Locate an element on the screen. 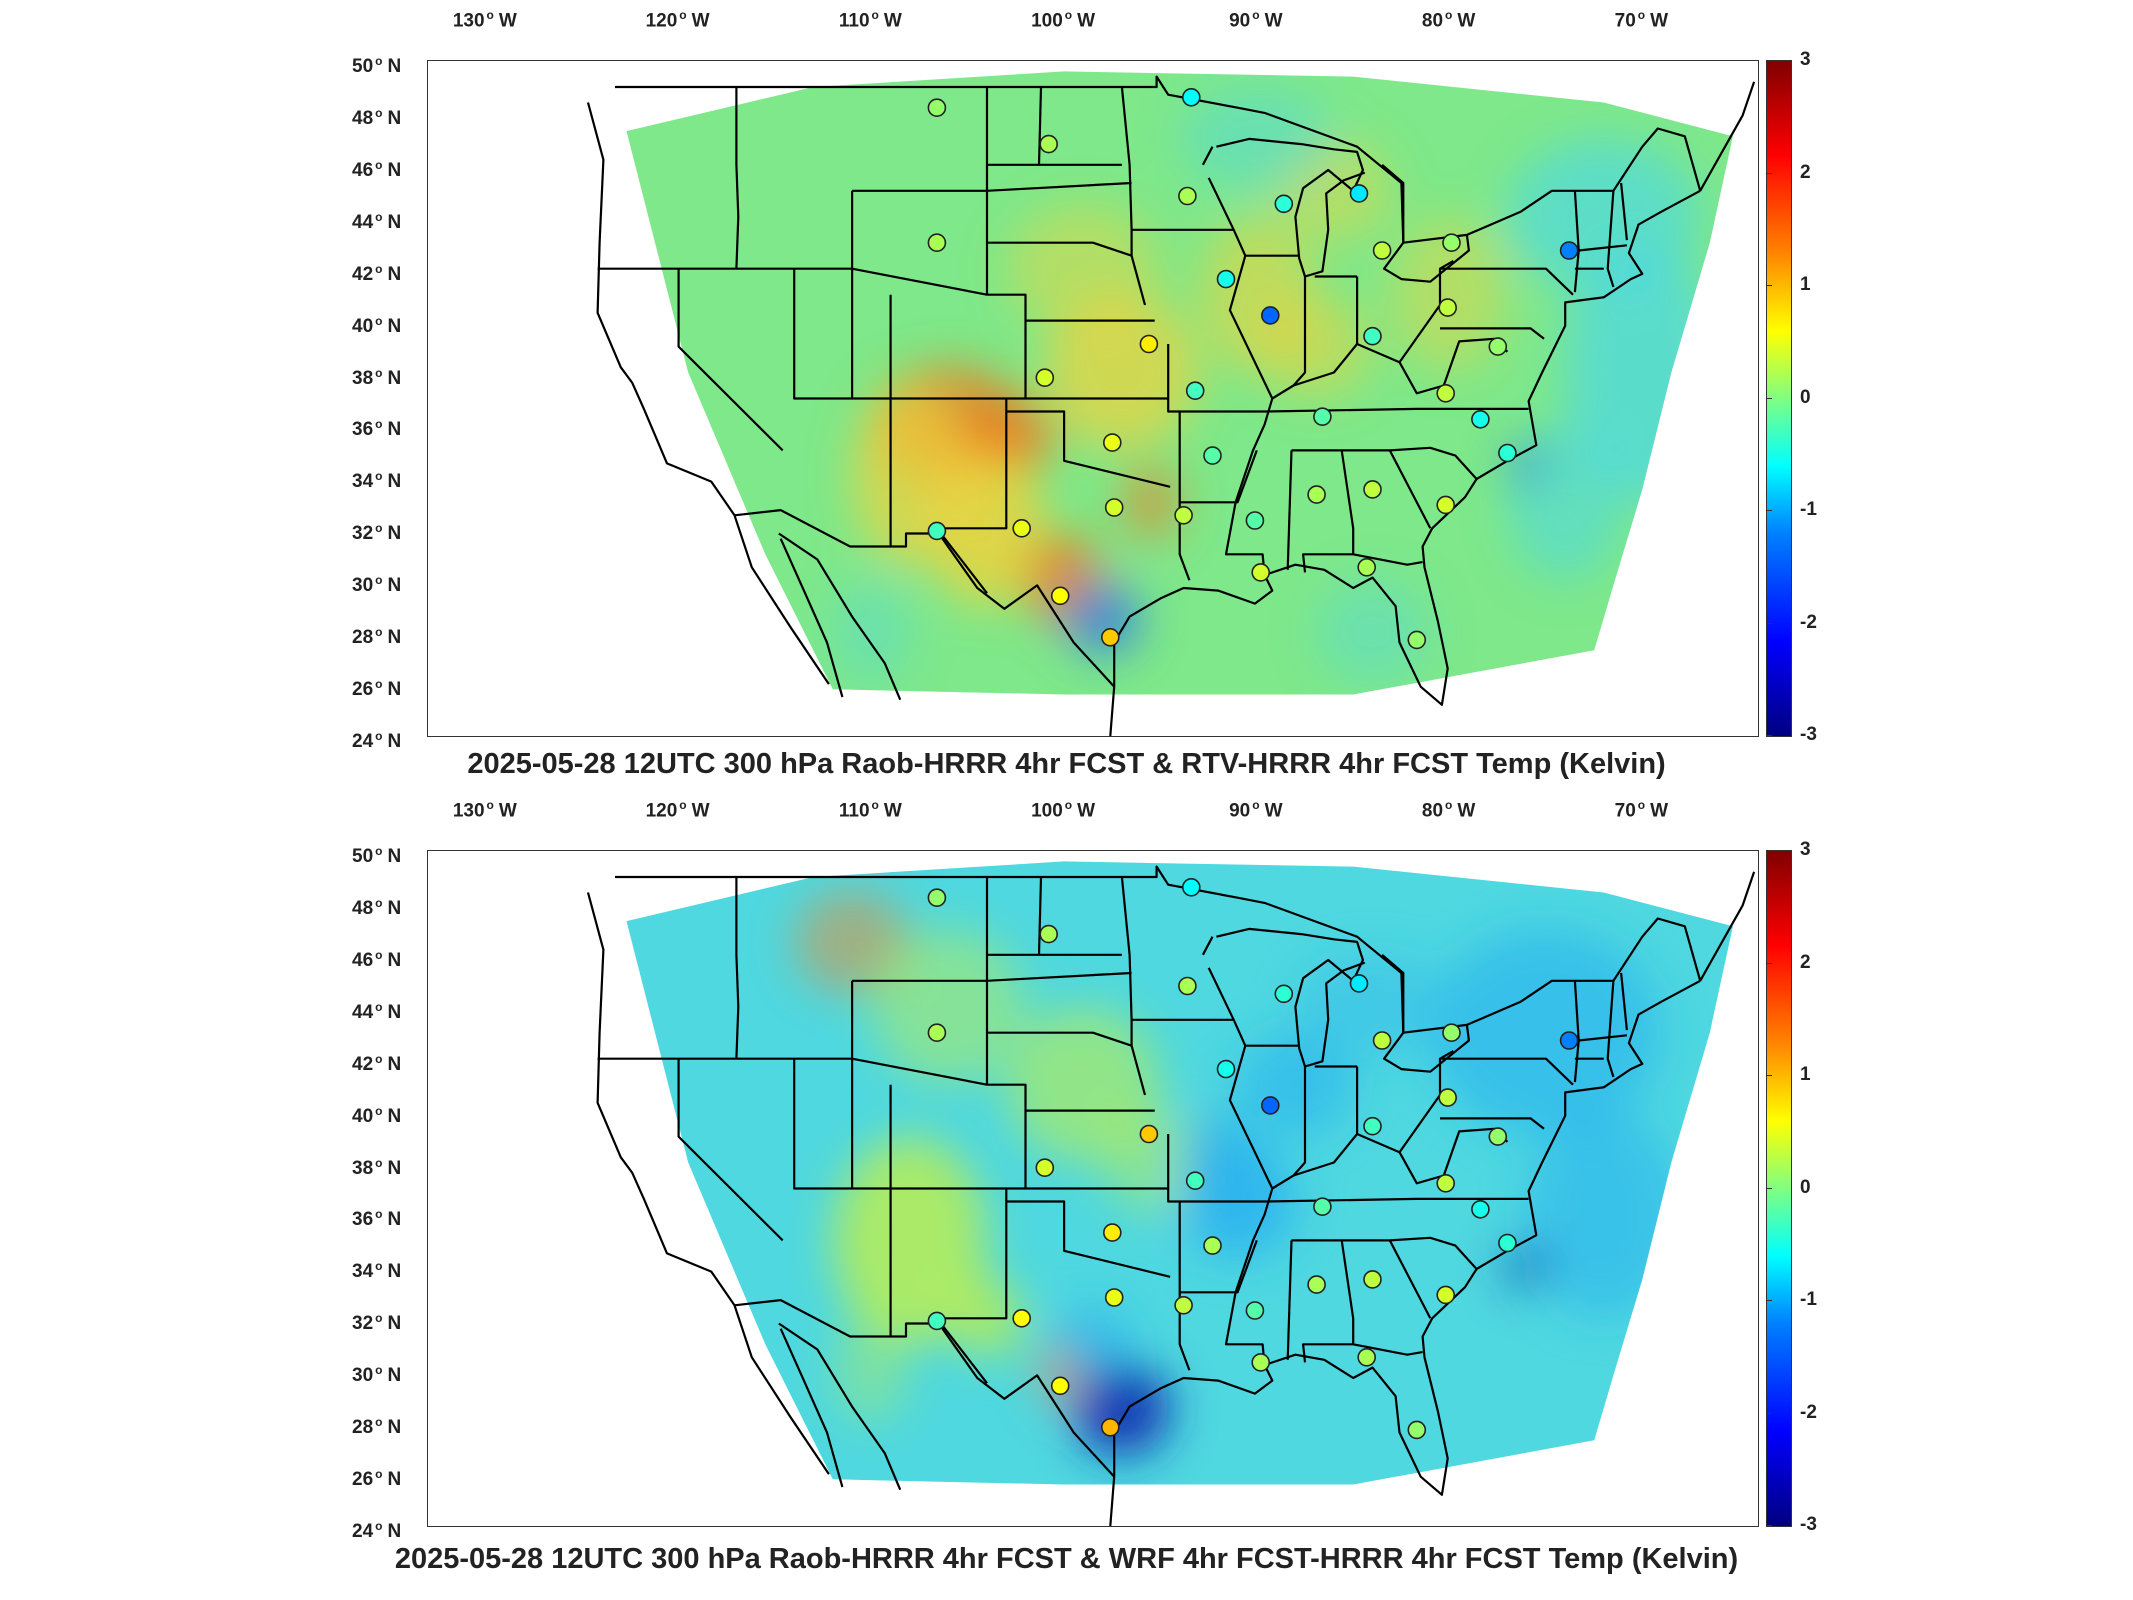 The height and width of the screenshot is (1600, 2133). lon-tick-label: 70 o W is located at coordinates (1641, 810).